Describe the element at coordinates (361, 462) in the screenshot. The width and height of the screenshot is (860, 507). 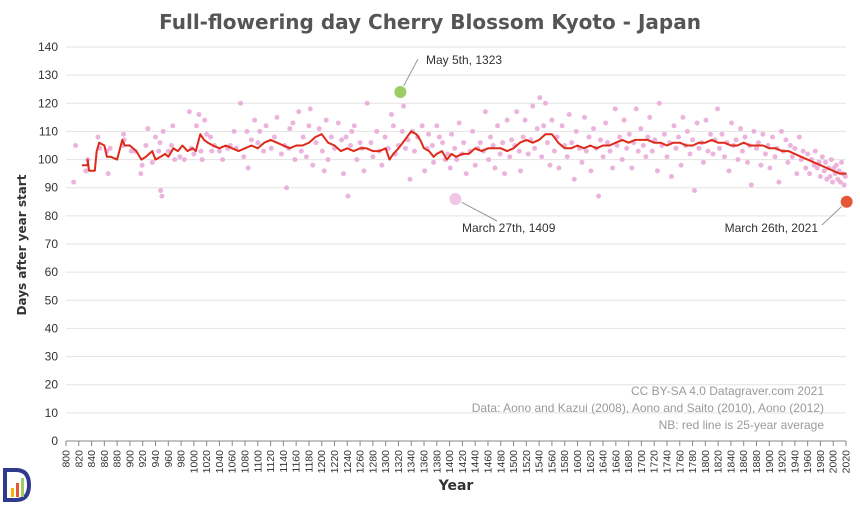
I see `x-tick-label: 1260` at that location.